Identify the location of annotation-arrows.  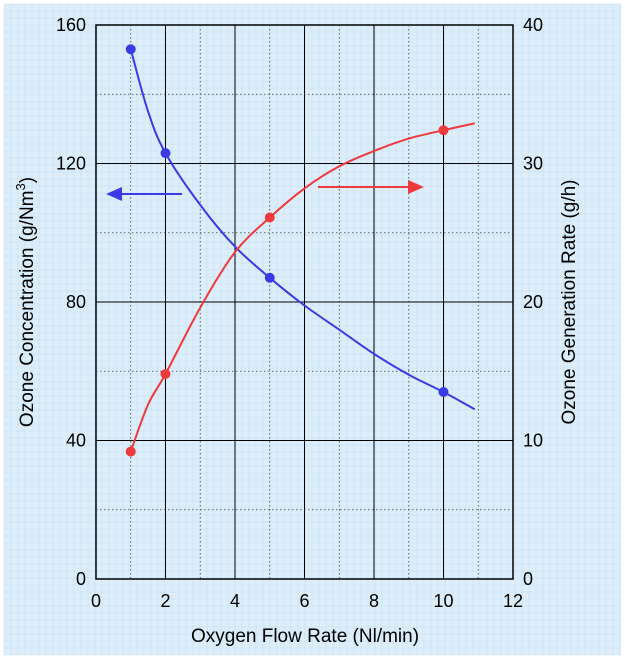
(265, 190).